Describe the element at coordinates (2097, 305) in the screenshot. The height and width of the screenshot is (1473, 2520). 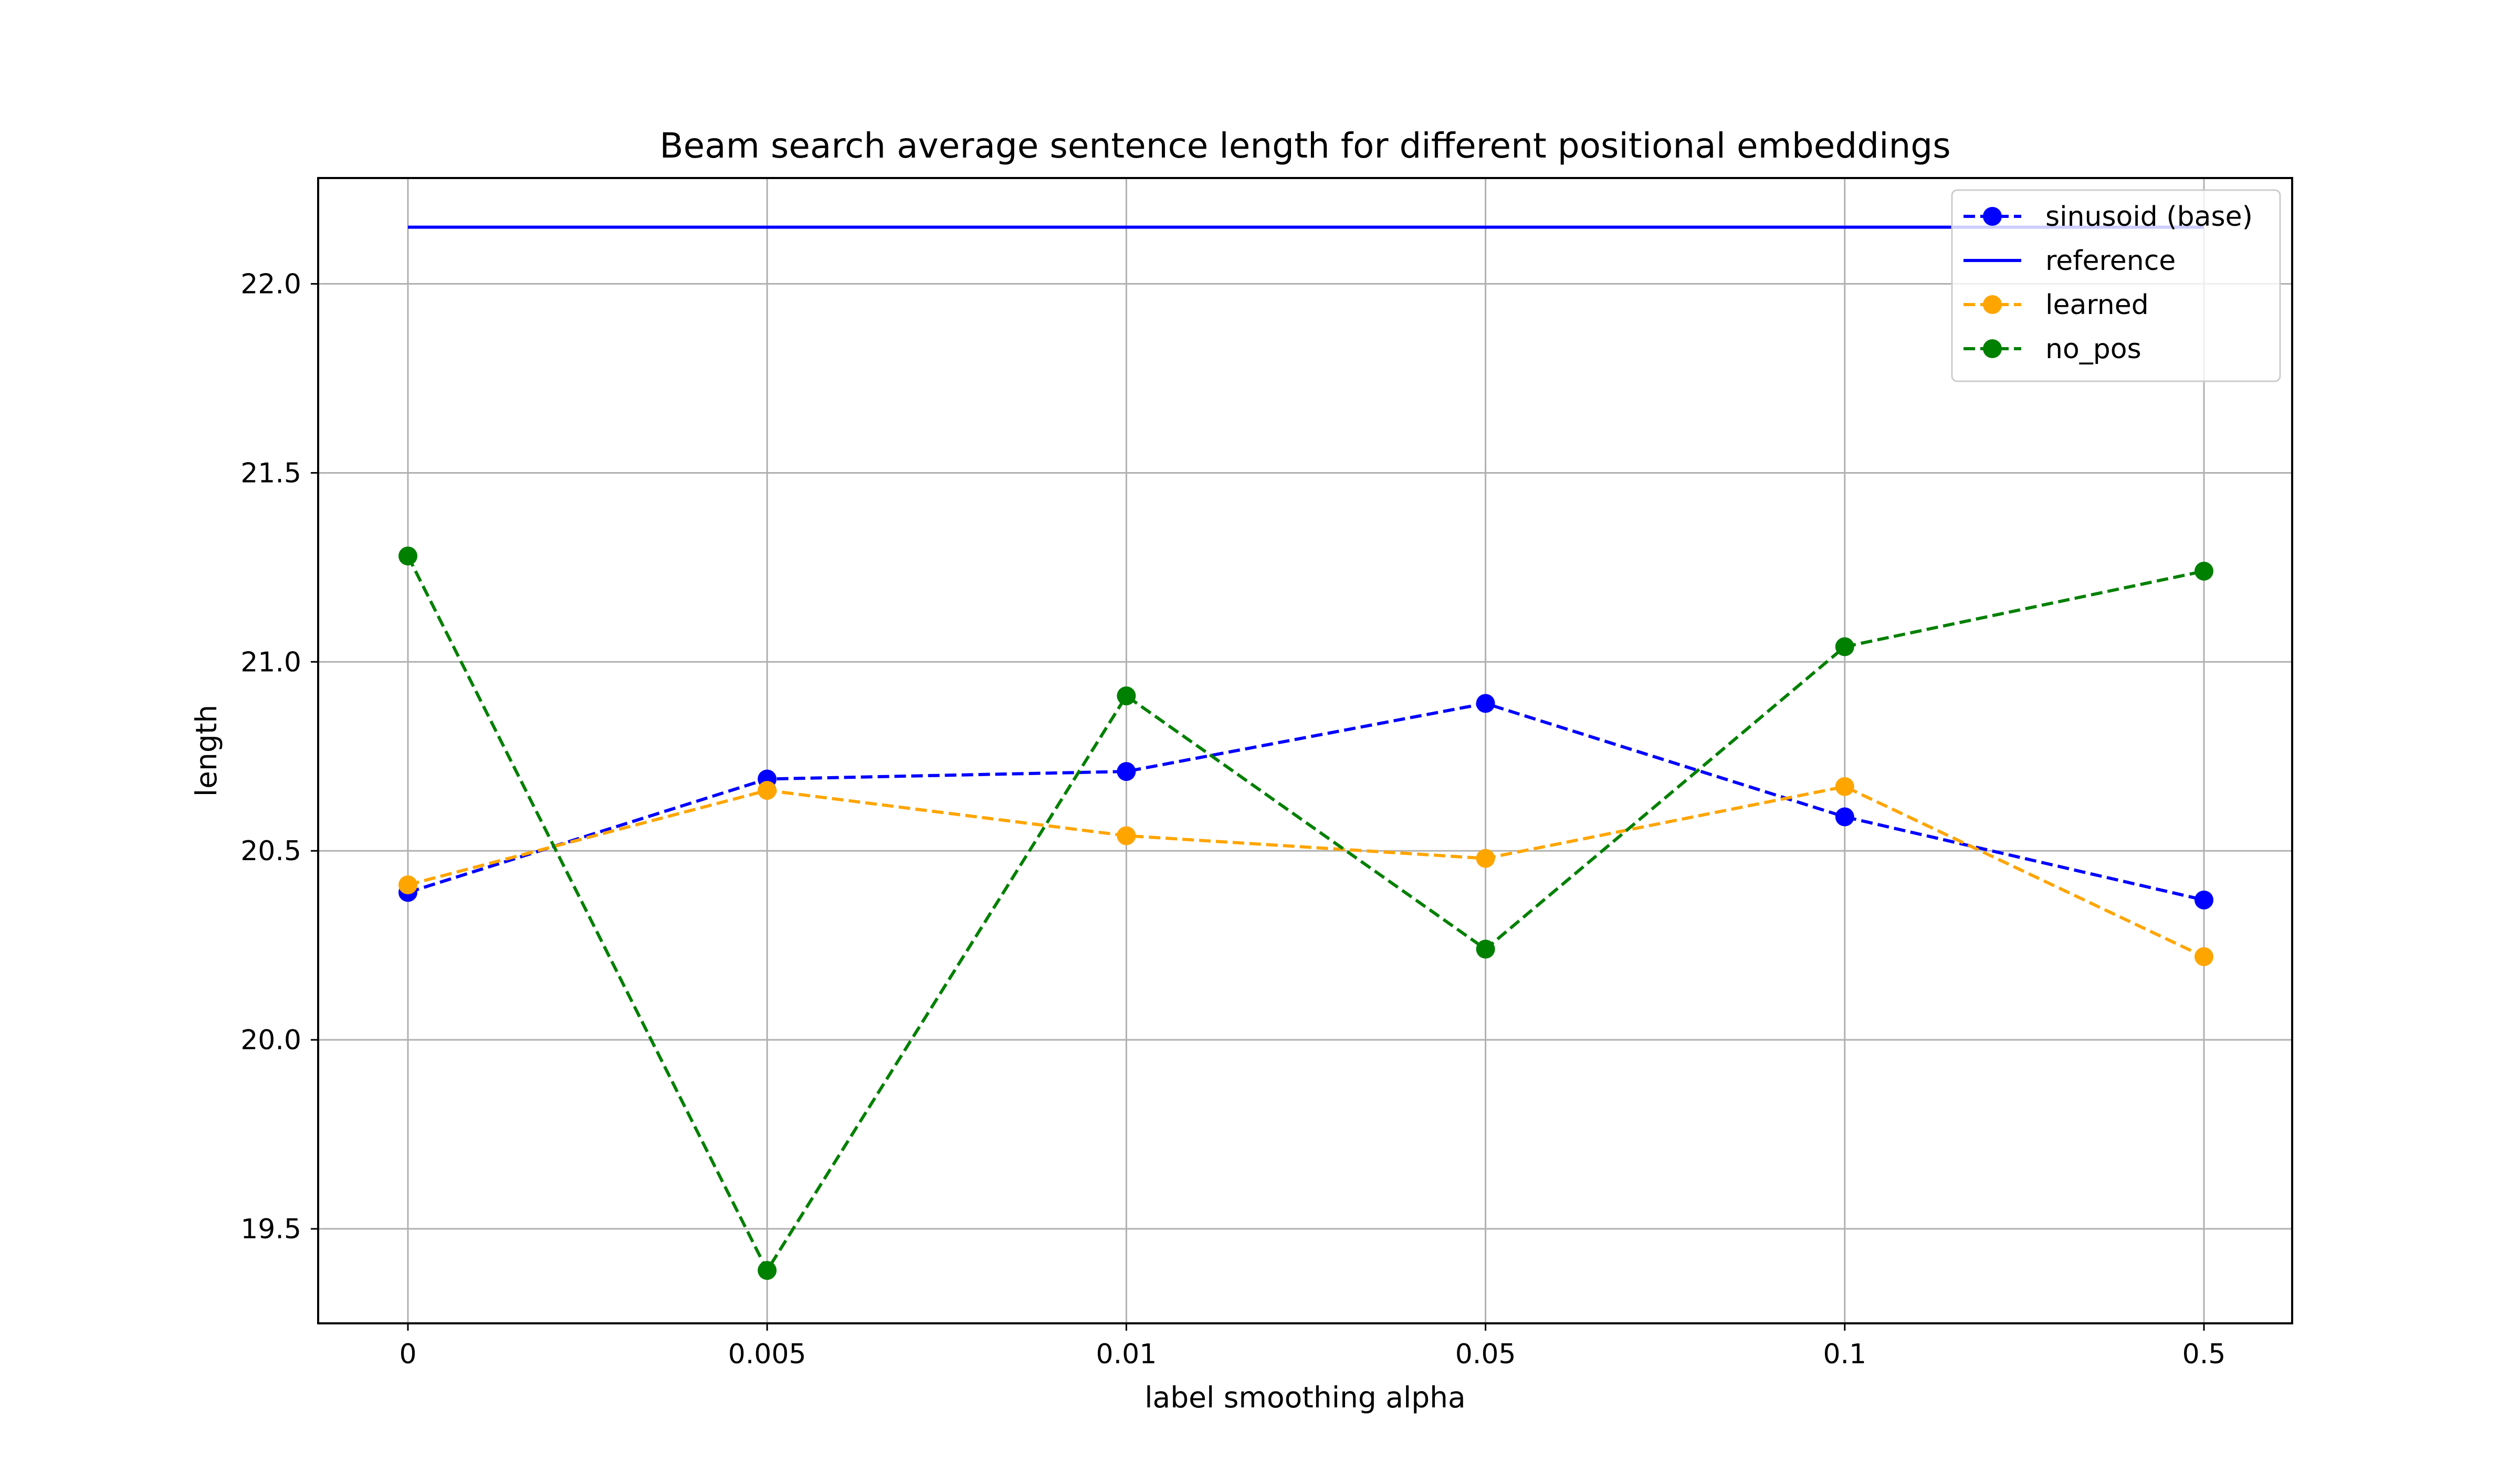
I see `legend-label: learned` at that location.